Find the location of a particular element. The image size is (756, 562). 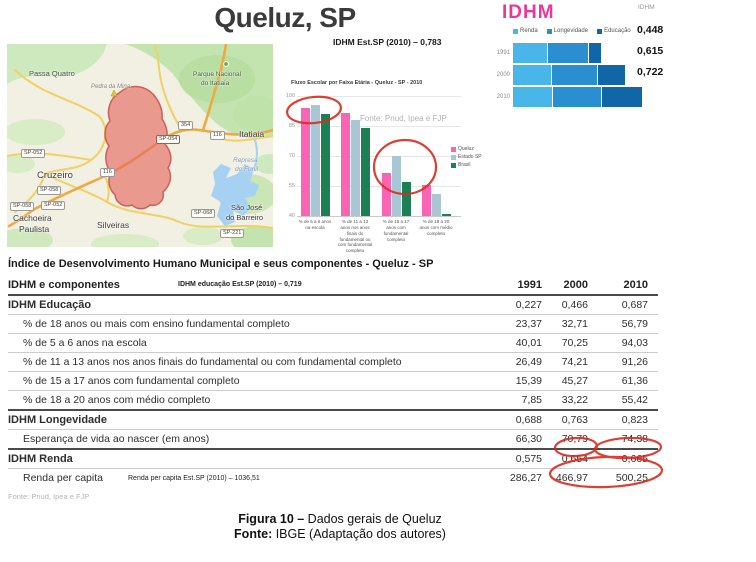

map-label: Pedra da Mina is located at coordinates (111, 87).